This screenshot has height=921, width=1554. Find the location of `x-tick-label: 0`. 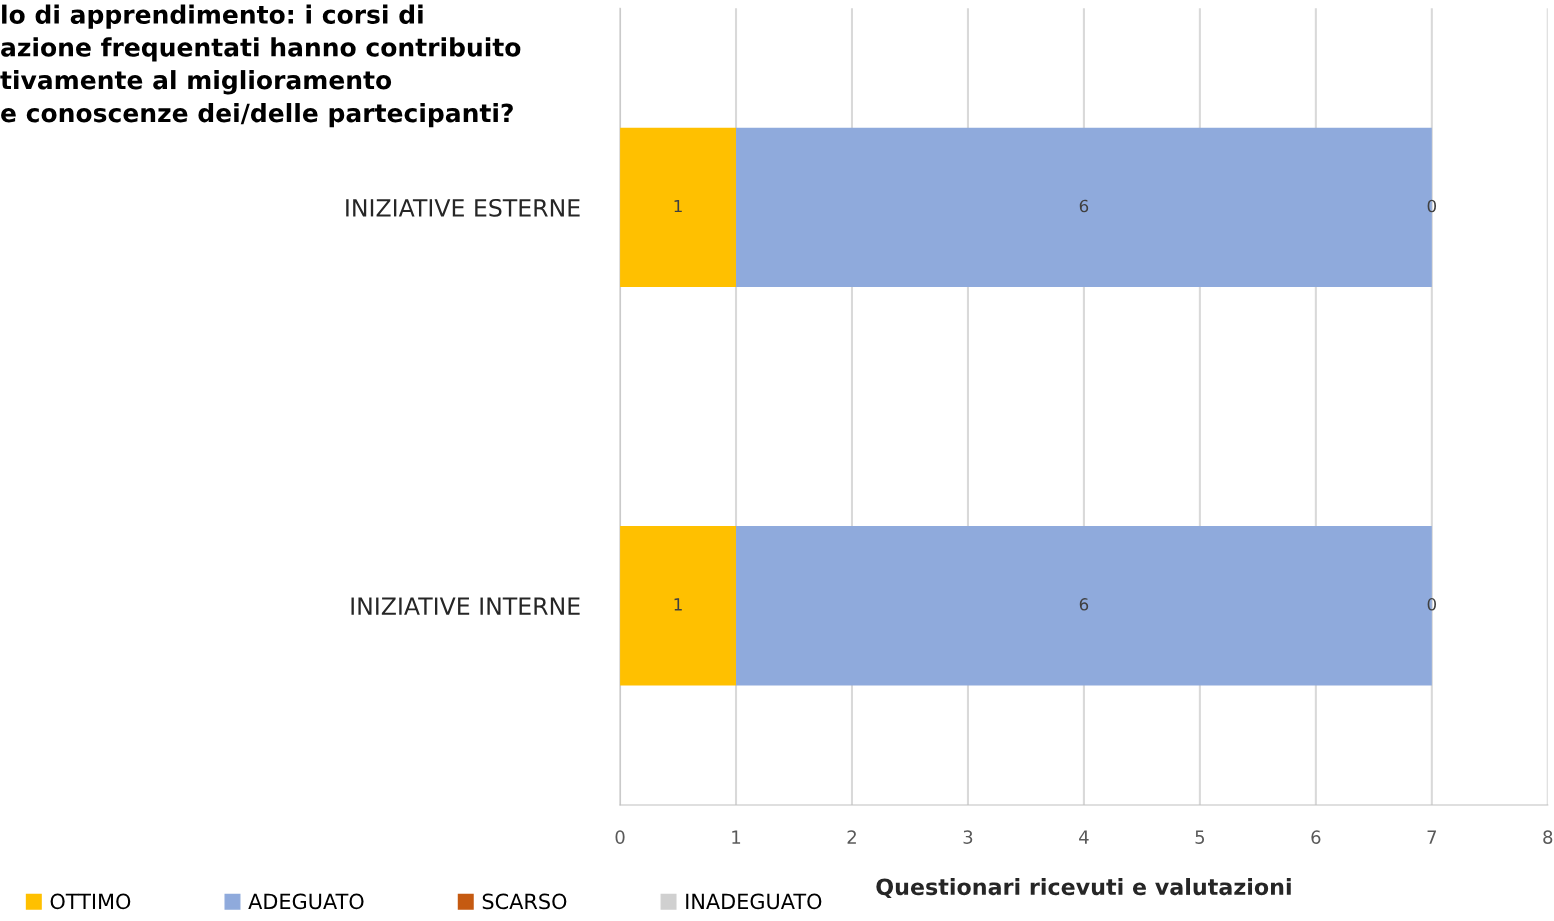

x-tick-label: 0 is located at coordinates (620, 837).